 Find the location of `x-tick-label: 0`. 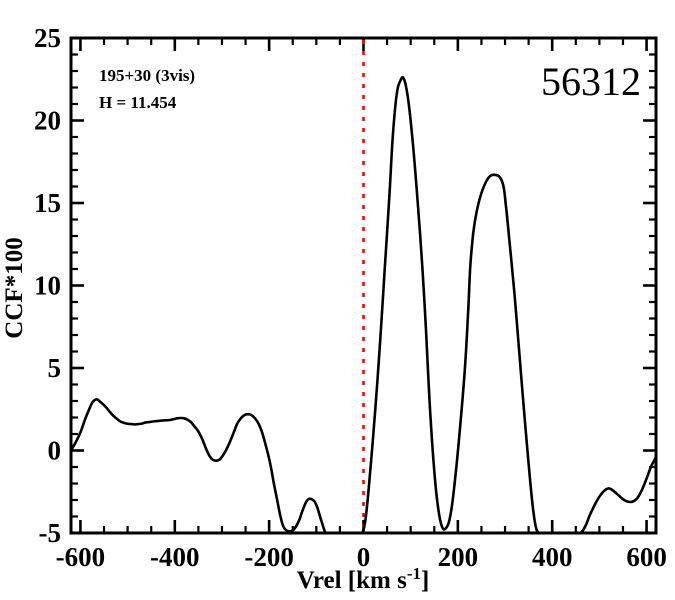

x-tick-label: 0 is located at coordinates (364, 557).